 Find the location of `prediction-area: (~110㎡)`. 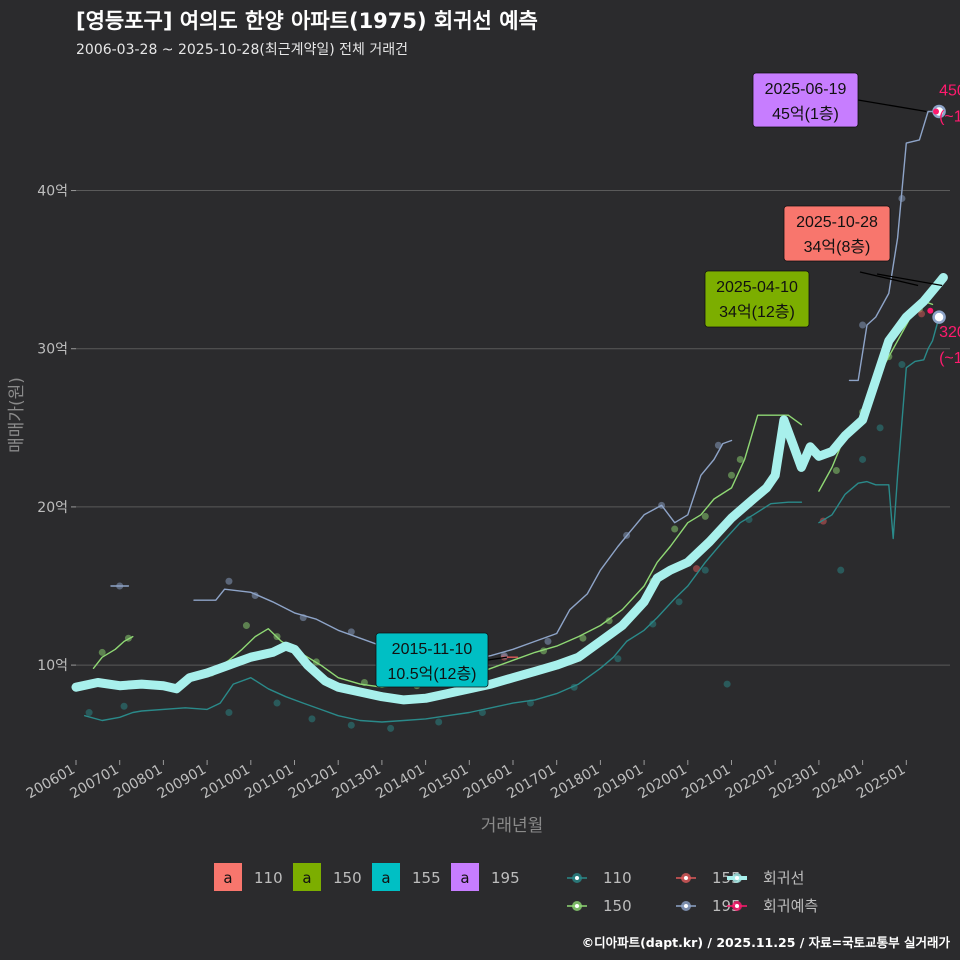

prediction-area: (~110㎡) is located at coordinates (949, 358).